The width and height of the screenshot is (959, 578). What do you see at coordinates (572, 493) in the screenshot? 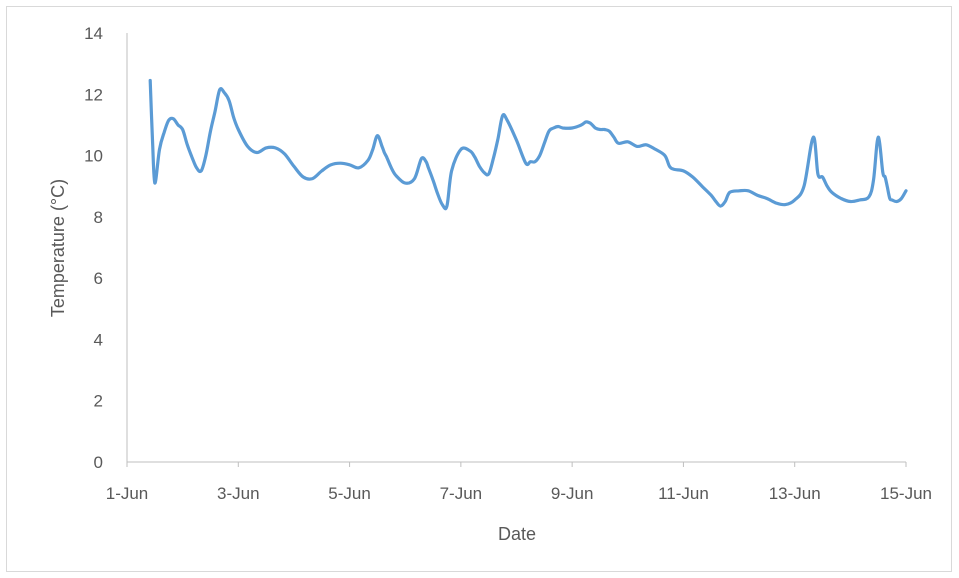
I see `x-tick-label: 9-Jun` at bounding box center [572, 493].